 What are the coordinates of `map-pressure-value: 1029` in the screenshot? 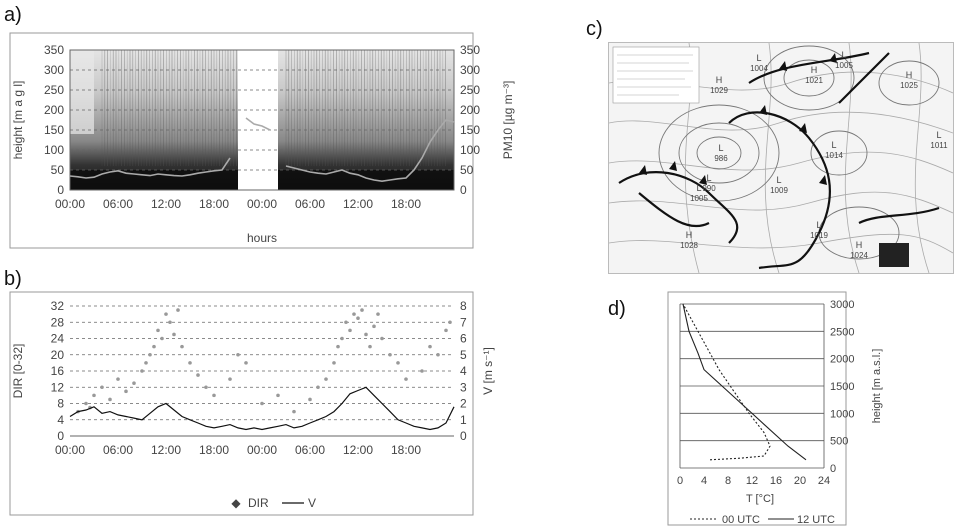 It's located at (719, 90).